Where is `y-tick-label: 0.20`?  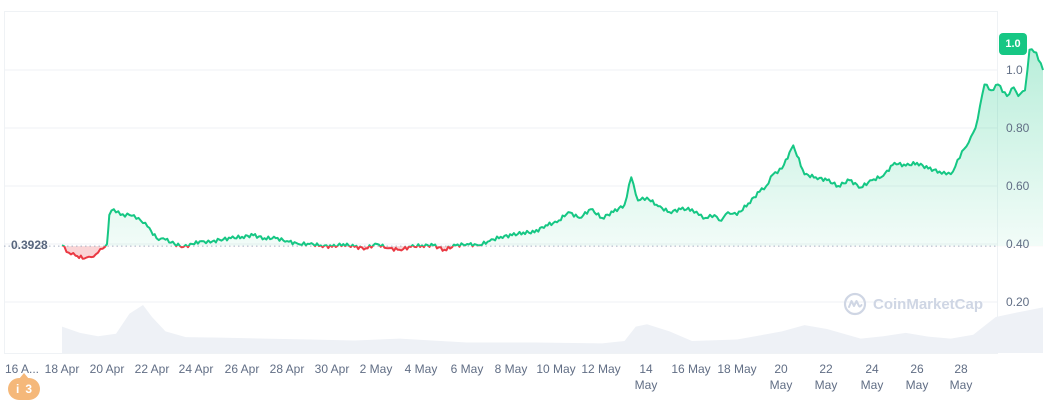
y-tick-label: 0.20 is located at coordinates (1018, 302).